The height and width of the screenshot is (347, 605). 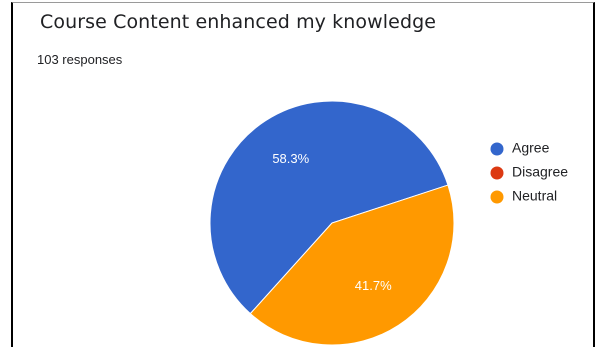 What do you see at coordinates (80, 59) in the screenshot?
I see `response-count: 103 responses` at bounding box center [80, 59].